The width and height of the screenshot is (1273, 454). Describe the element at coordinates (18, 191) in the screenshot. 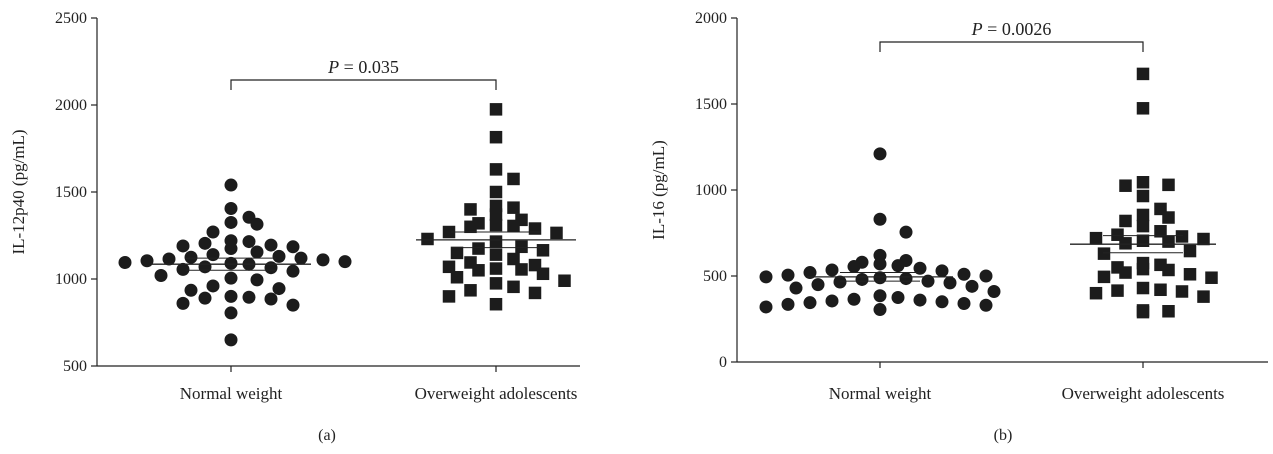

I see `y-axis-title: IL-12p40 (pg/mL)` at that location.